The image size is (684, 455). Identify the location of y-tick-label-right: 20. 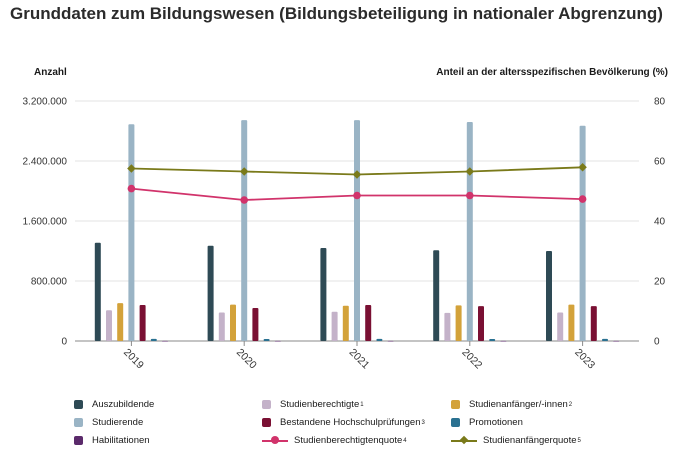
(660, 282).